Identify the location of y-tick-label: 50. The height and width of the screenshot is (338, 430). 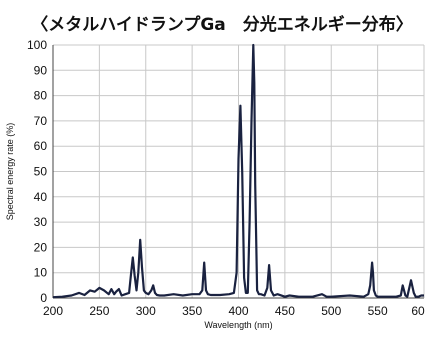
(41, 172).